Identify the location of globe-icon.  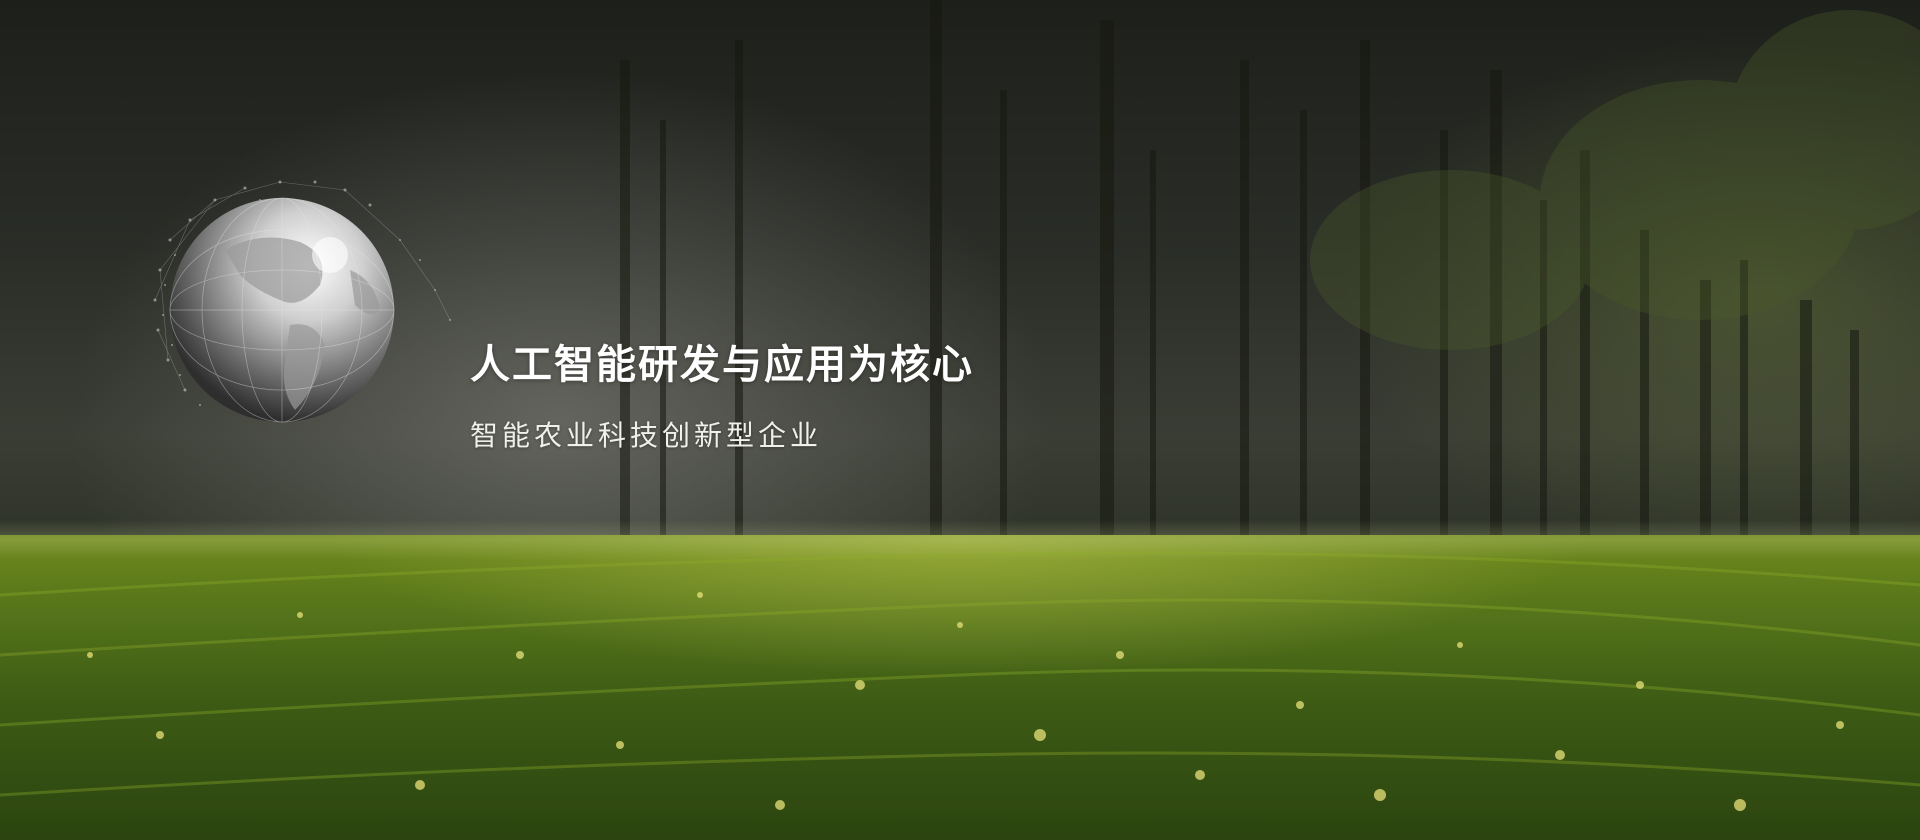
(302, 301).